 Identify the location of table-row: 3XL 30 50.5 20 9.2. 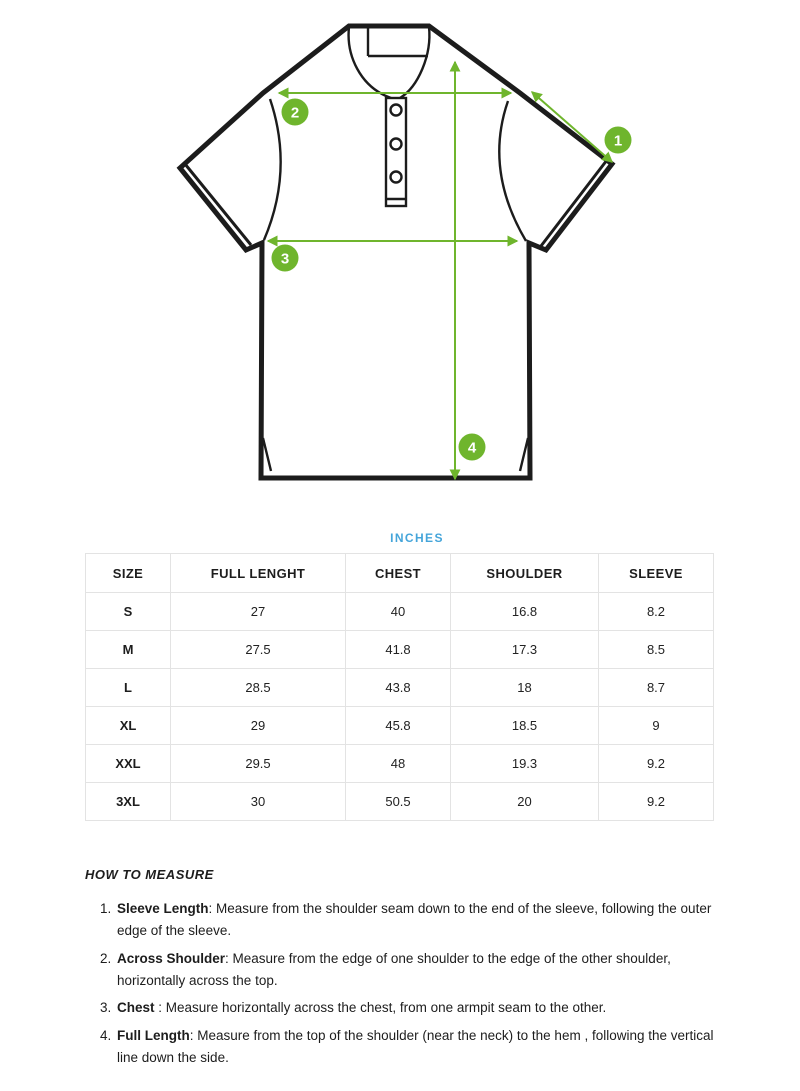
(399, 801).